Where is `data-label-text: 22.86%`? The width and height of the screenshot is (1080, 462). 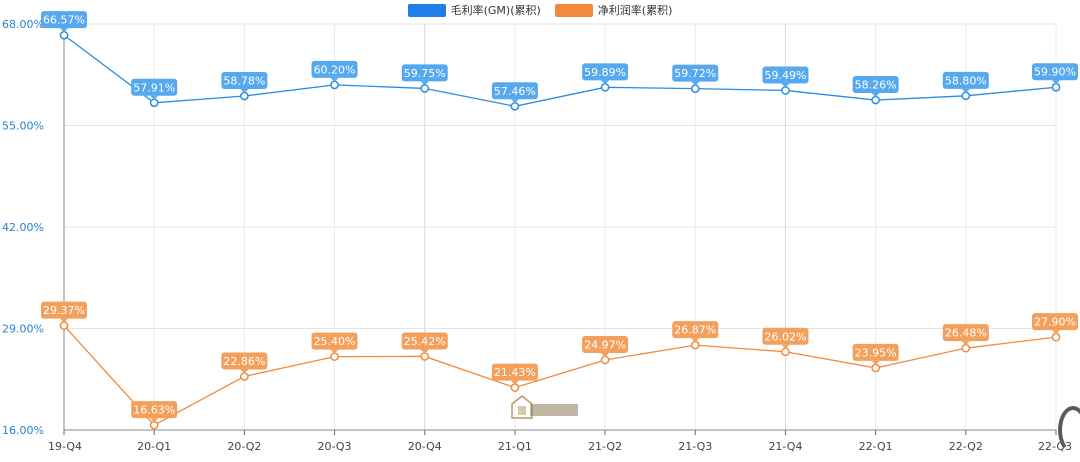 data-label-text: 22.86% is located at coordinates (244, 361).